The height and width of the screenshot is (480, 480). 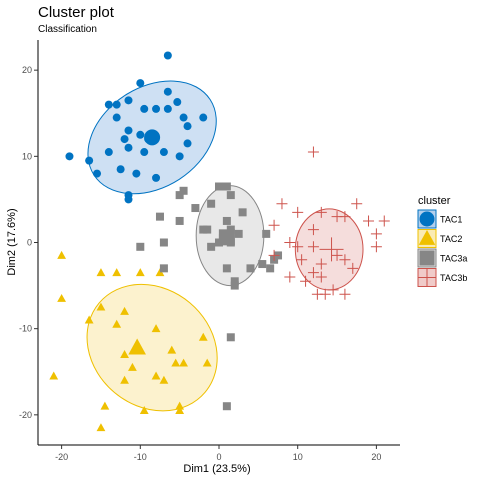 I want to click on legend-symbol-tac2, so click(x=427, y=237).